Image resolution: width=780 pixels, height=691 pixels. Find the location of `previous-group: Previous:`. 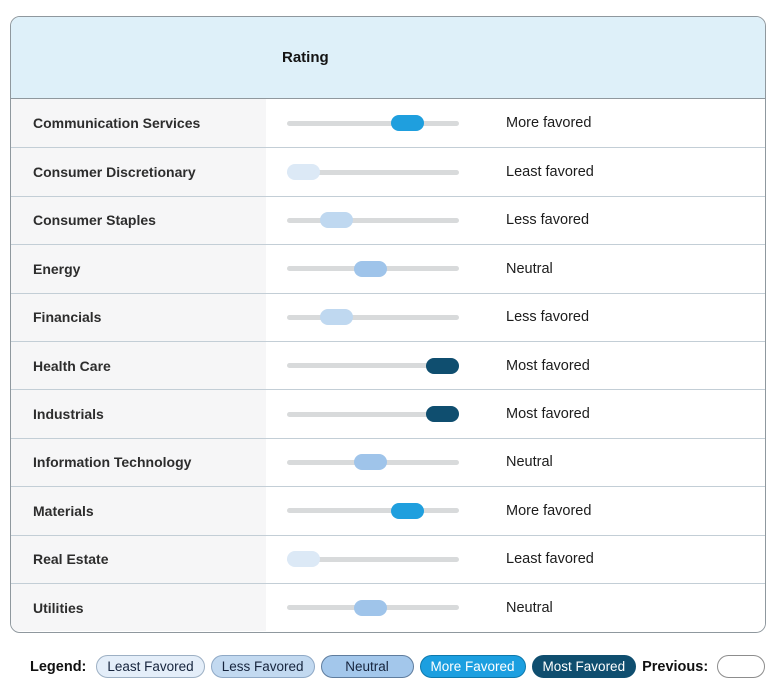

previous-group: Previous: is located at coordinates (704, 666).